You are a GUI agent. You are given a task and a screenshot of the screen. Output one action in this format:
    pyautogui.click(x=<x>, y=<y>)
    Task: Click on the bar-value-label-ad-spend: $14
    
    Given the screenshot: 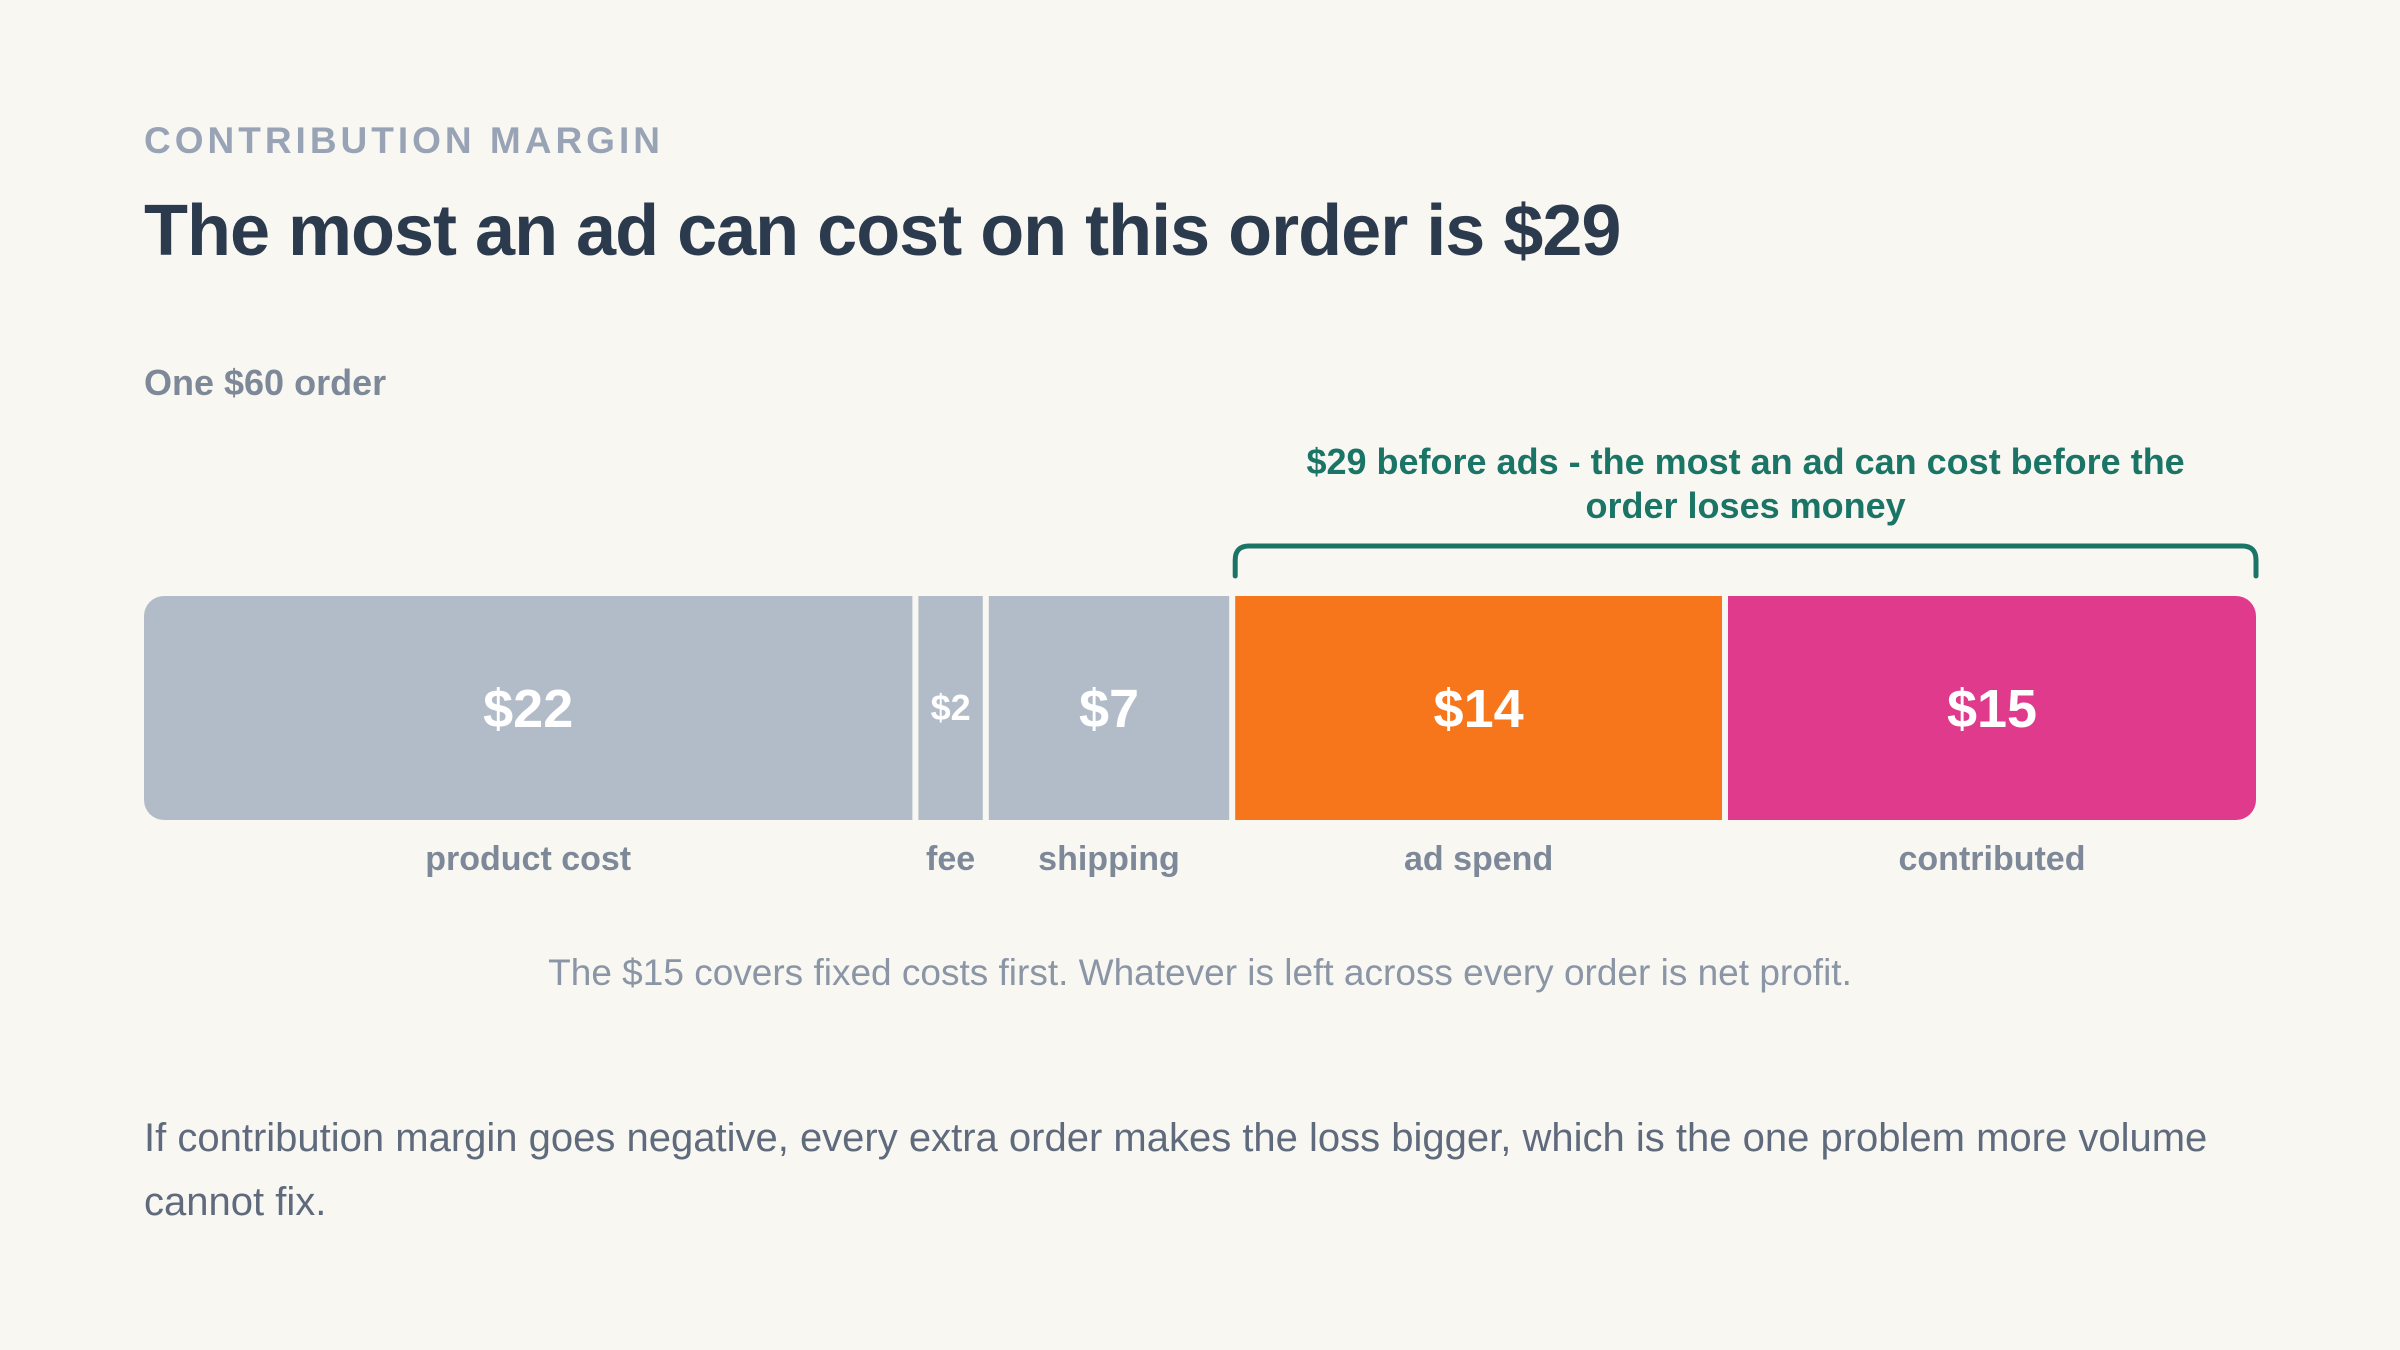 What is the action you would take?
    pyautogui.click(x=1479, y=709)
    